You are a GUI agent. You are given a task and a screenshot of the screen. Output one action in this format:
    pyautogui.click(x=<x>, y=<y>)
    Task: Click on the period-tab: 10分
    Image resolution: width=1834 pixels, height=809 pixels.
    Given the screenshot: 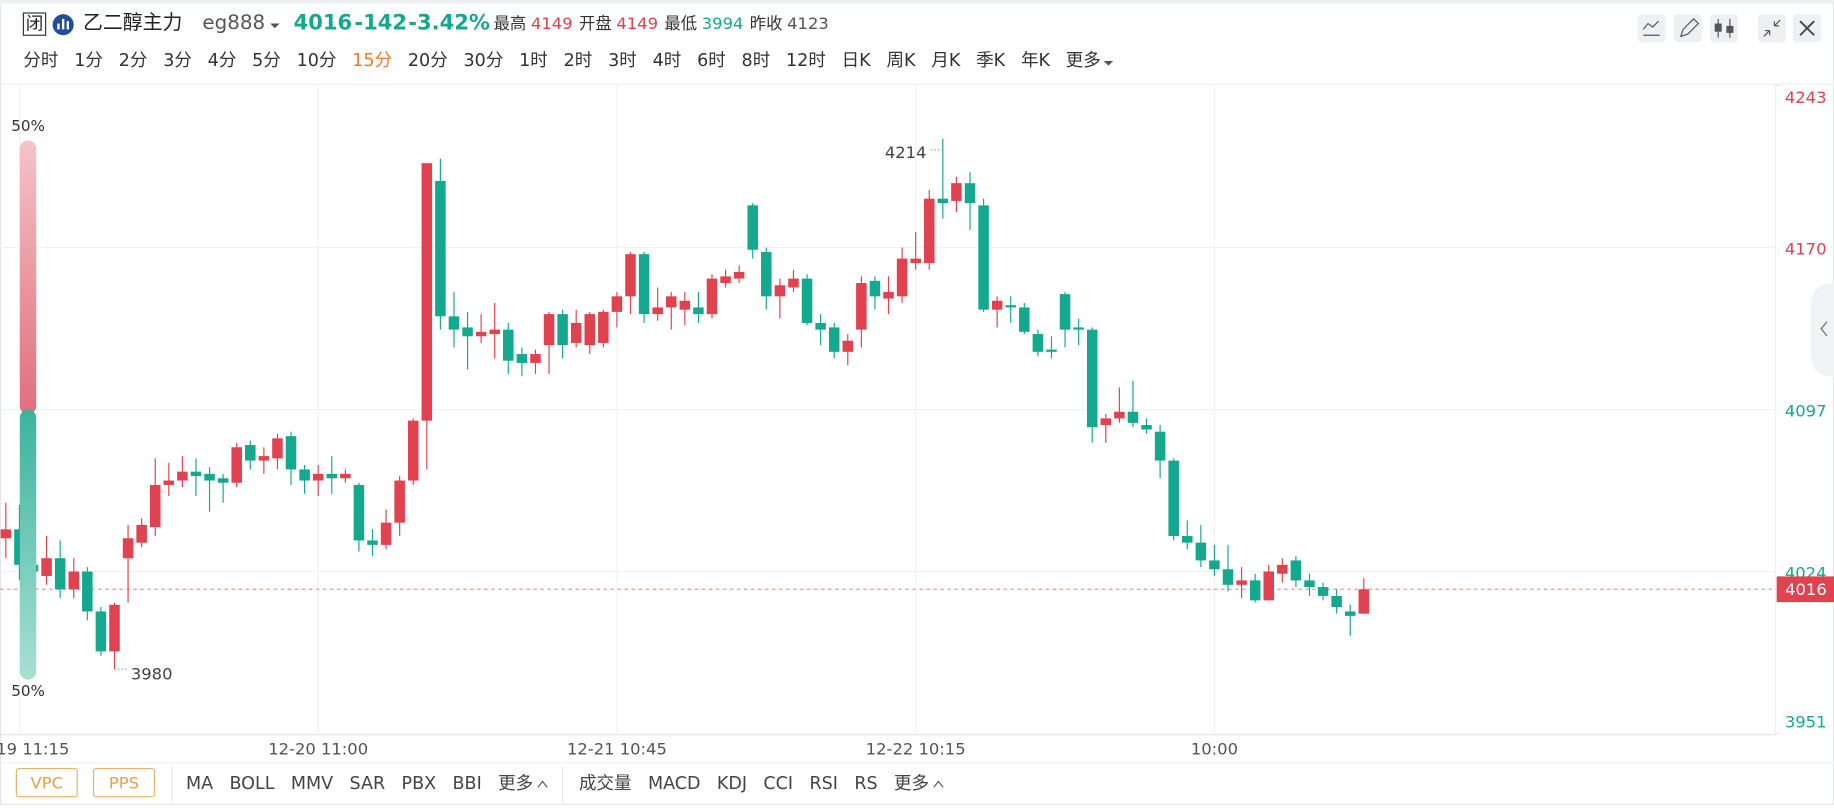 What is the action you would take?
    pyautogui.click(x=317, y=61)
    